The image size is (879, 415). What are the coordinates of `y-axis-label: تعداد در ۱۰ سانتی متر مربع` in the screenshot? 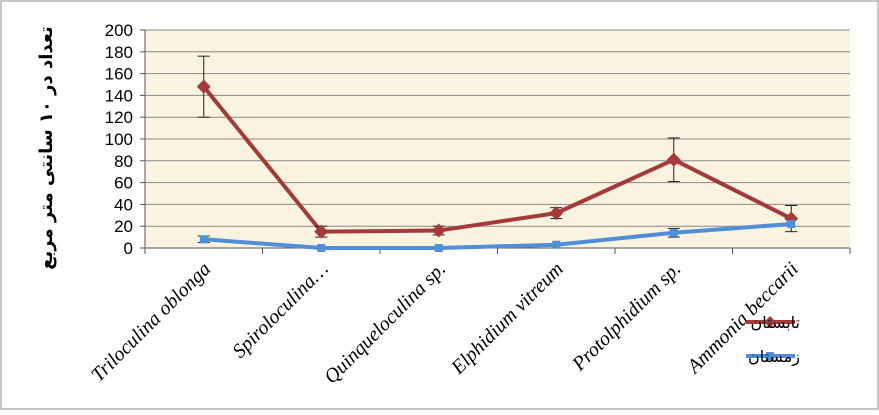 It's located at (46, 148).